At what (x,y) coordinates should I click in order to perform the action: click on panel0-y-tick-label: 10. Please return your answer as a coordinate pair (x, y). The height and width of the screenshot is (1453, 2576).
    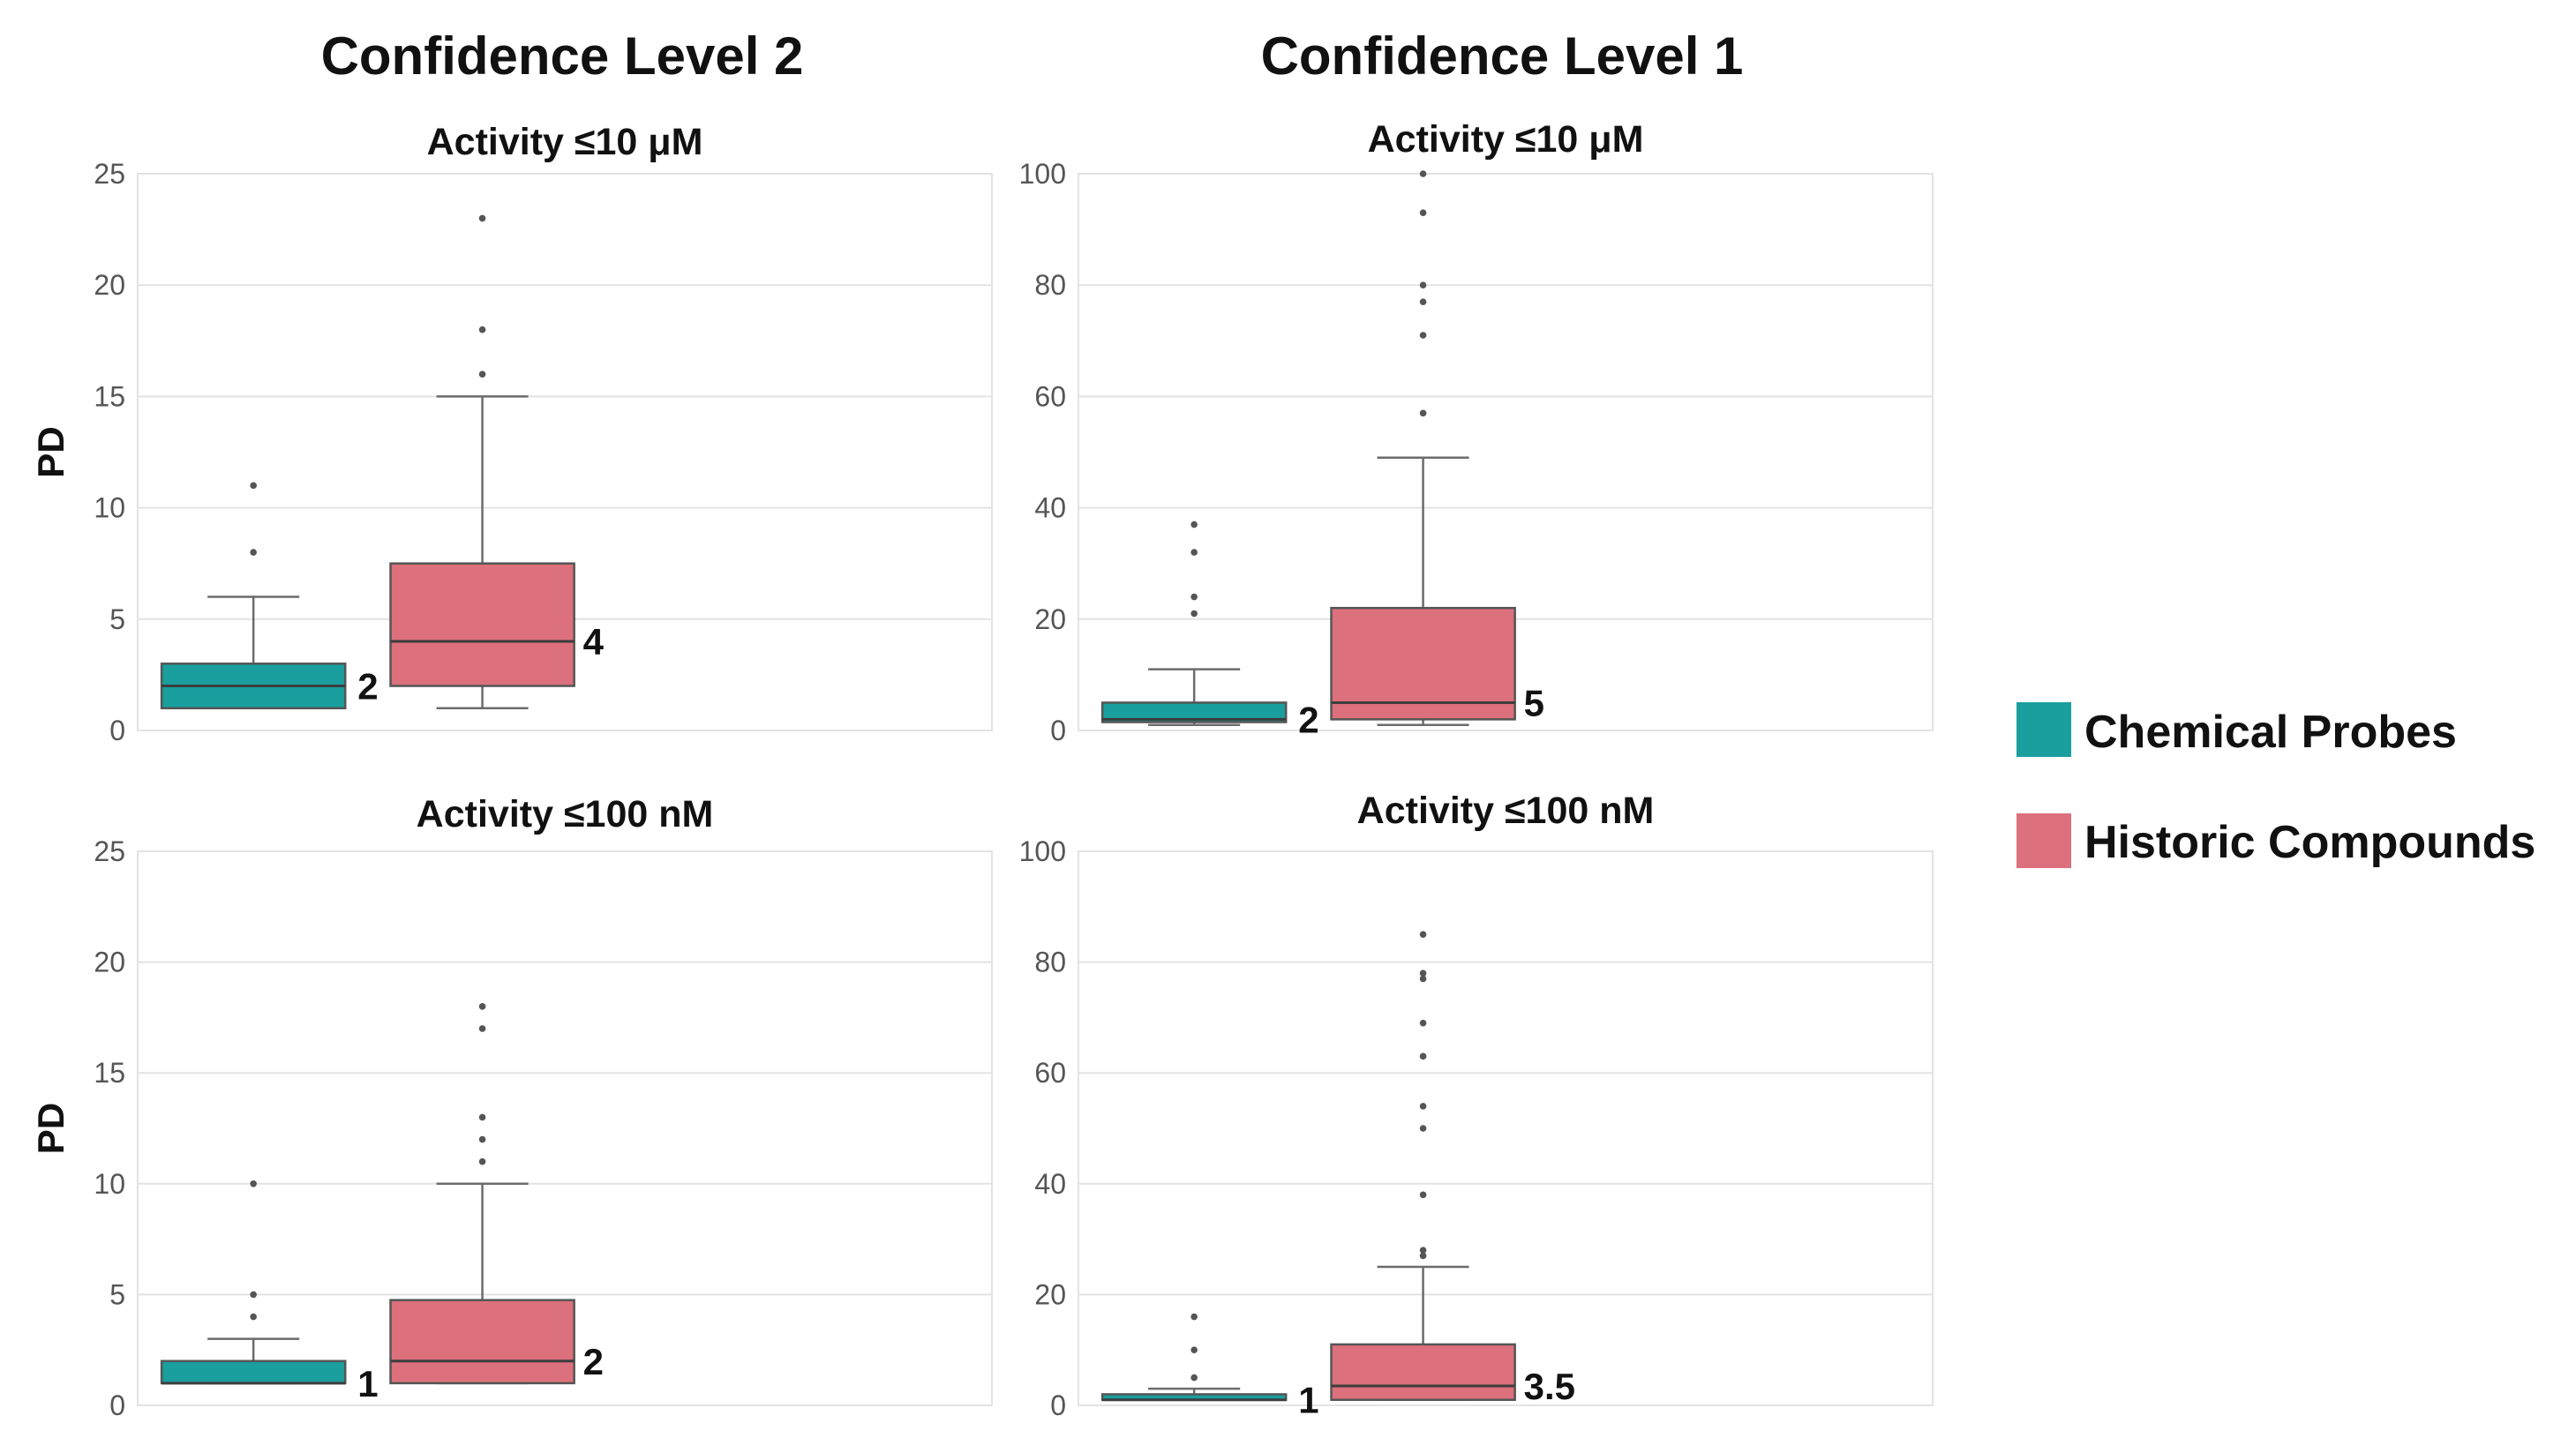
    Looking at the image, I should click on (109, 508).